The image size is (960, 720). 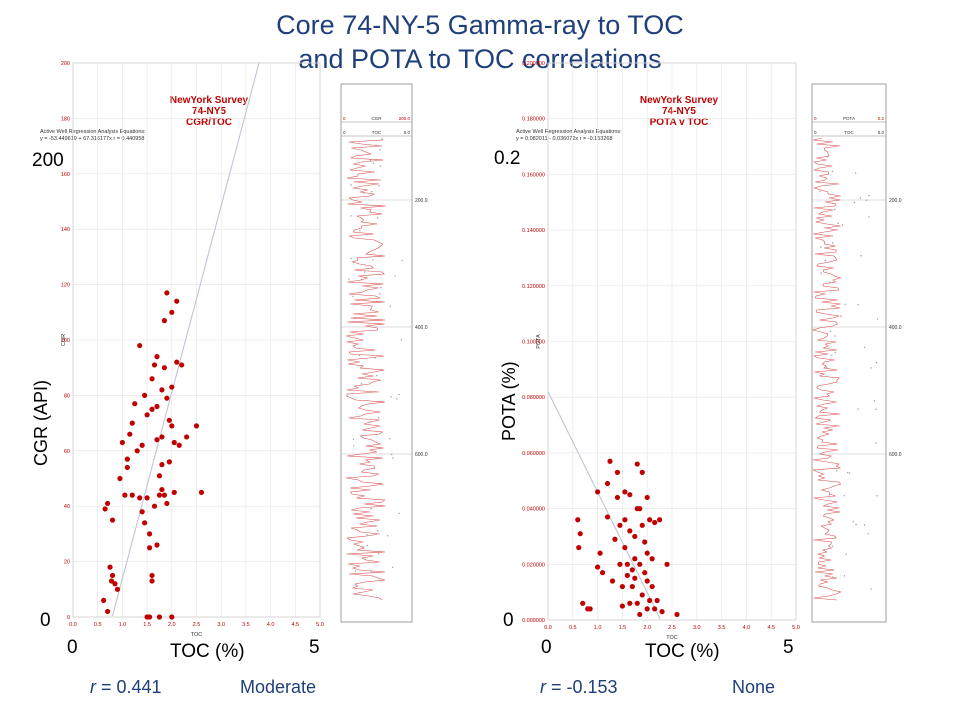 I want to click on left-log-val2a: 0, so click(x=344, y=132).